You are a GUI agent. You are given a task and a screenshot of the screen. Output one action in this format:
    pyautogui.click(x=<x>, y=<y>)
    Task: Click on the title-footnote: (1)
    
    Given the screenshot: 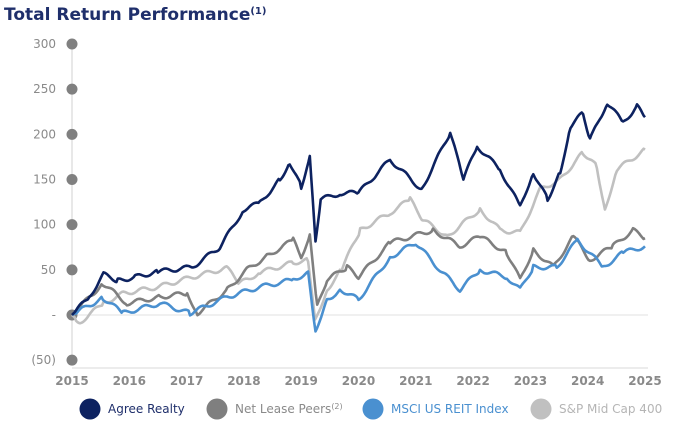 What is the action you would take?
    pyautogui.click(x=258, y=11)
    